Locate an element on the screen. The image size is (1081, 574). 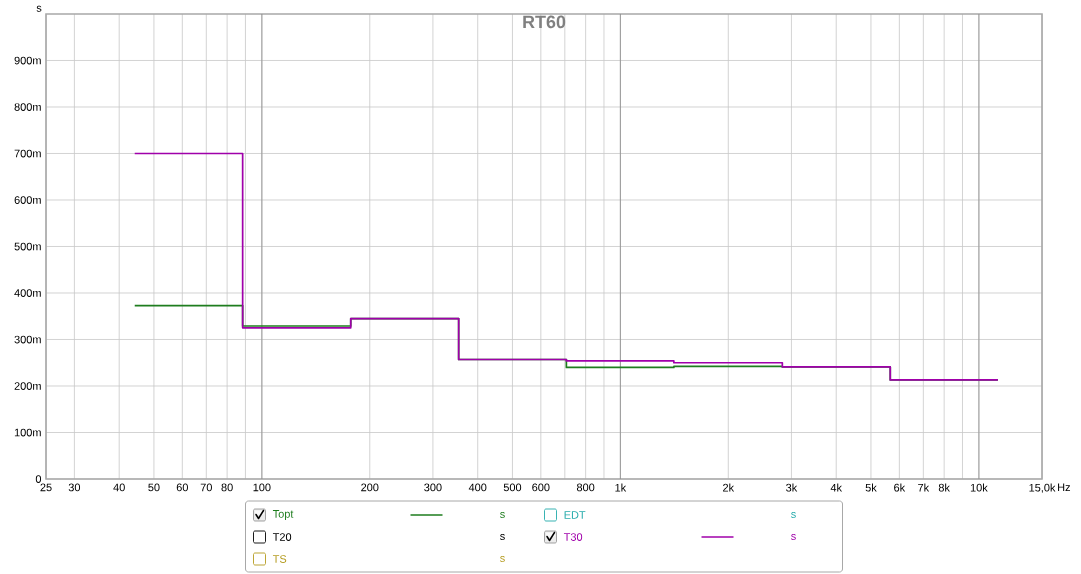
x-tick-label: 200 is located at coordinates (370, 487).